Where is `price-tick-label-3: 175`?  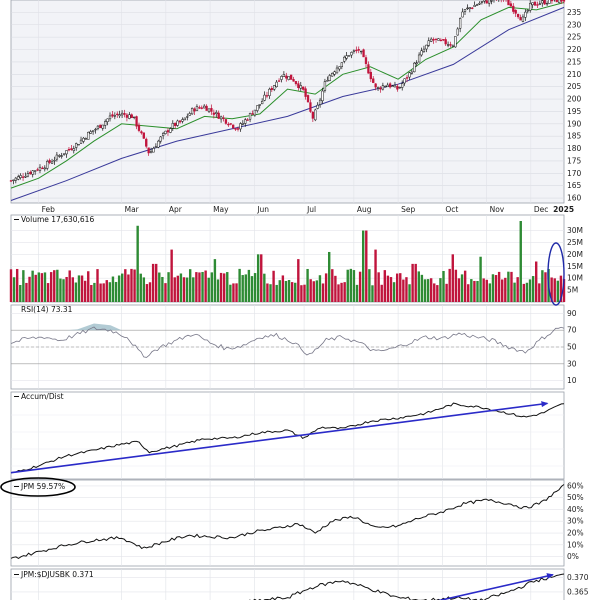
price-tick-label-3: 175 is located at coordinates (574, 160).